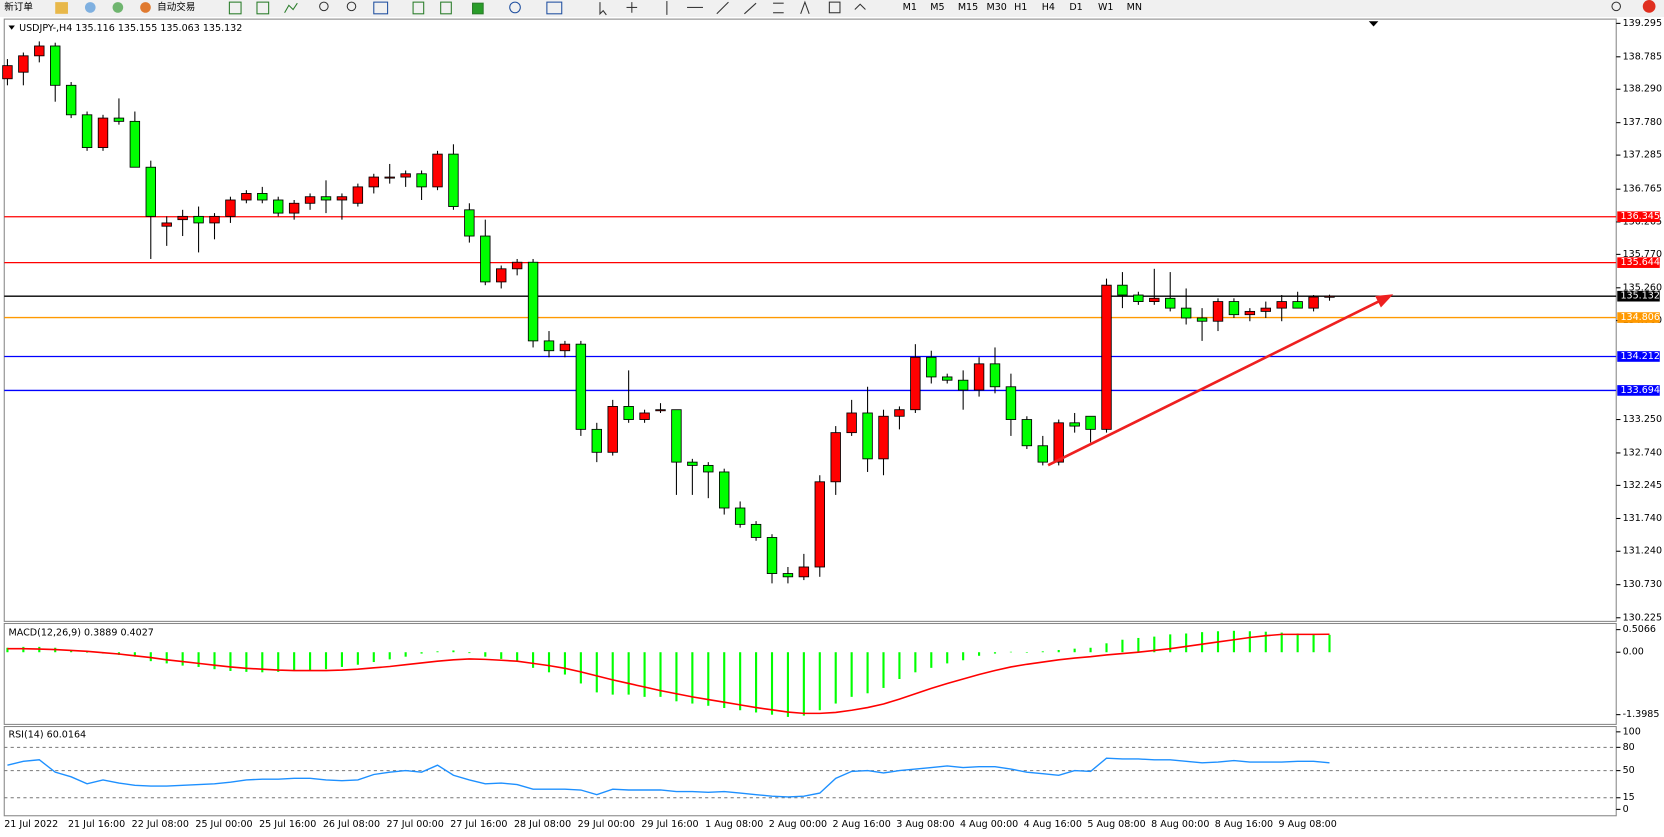 This screenshot has width=1664, height=837. What do you see at coordinates (1308, 824) in the screenshot?
I see `x-tick-label: 9 Aug 08:00` at bounding box center [1308, 824].